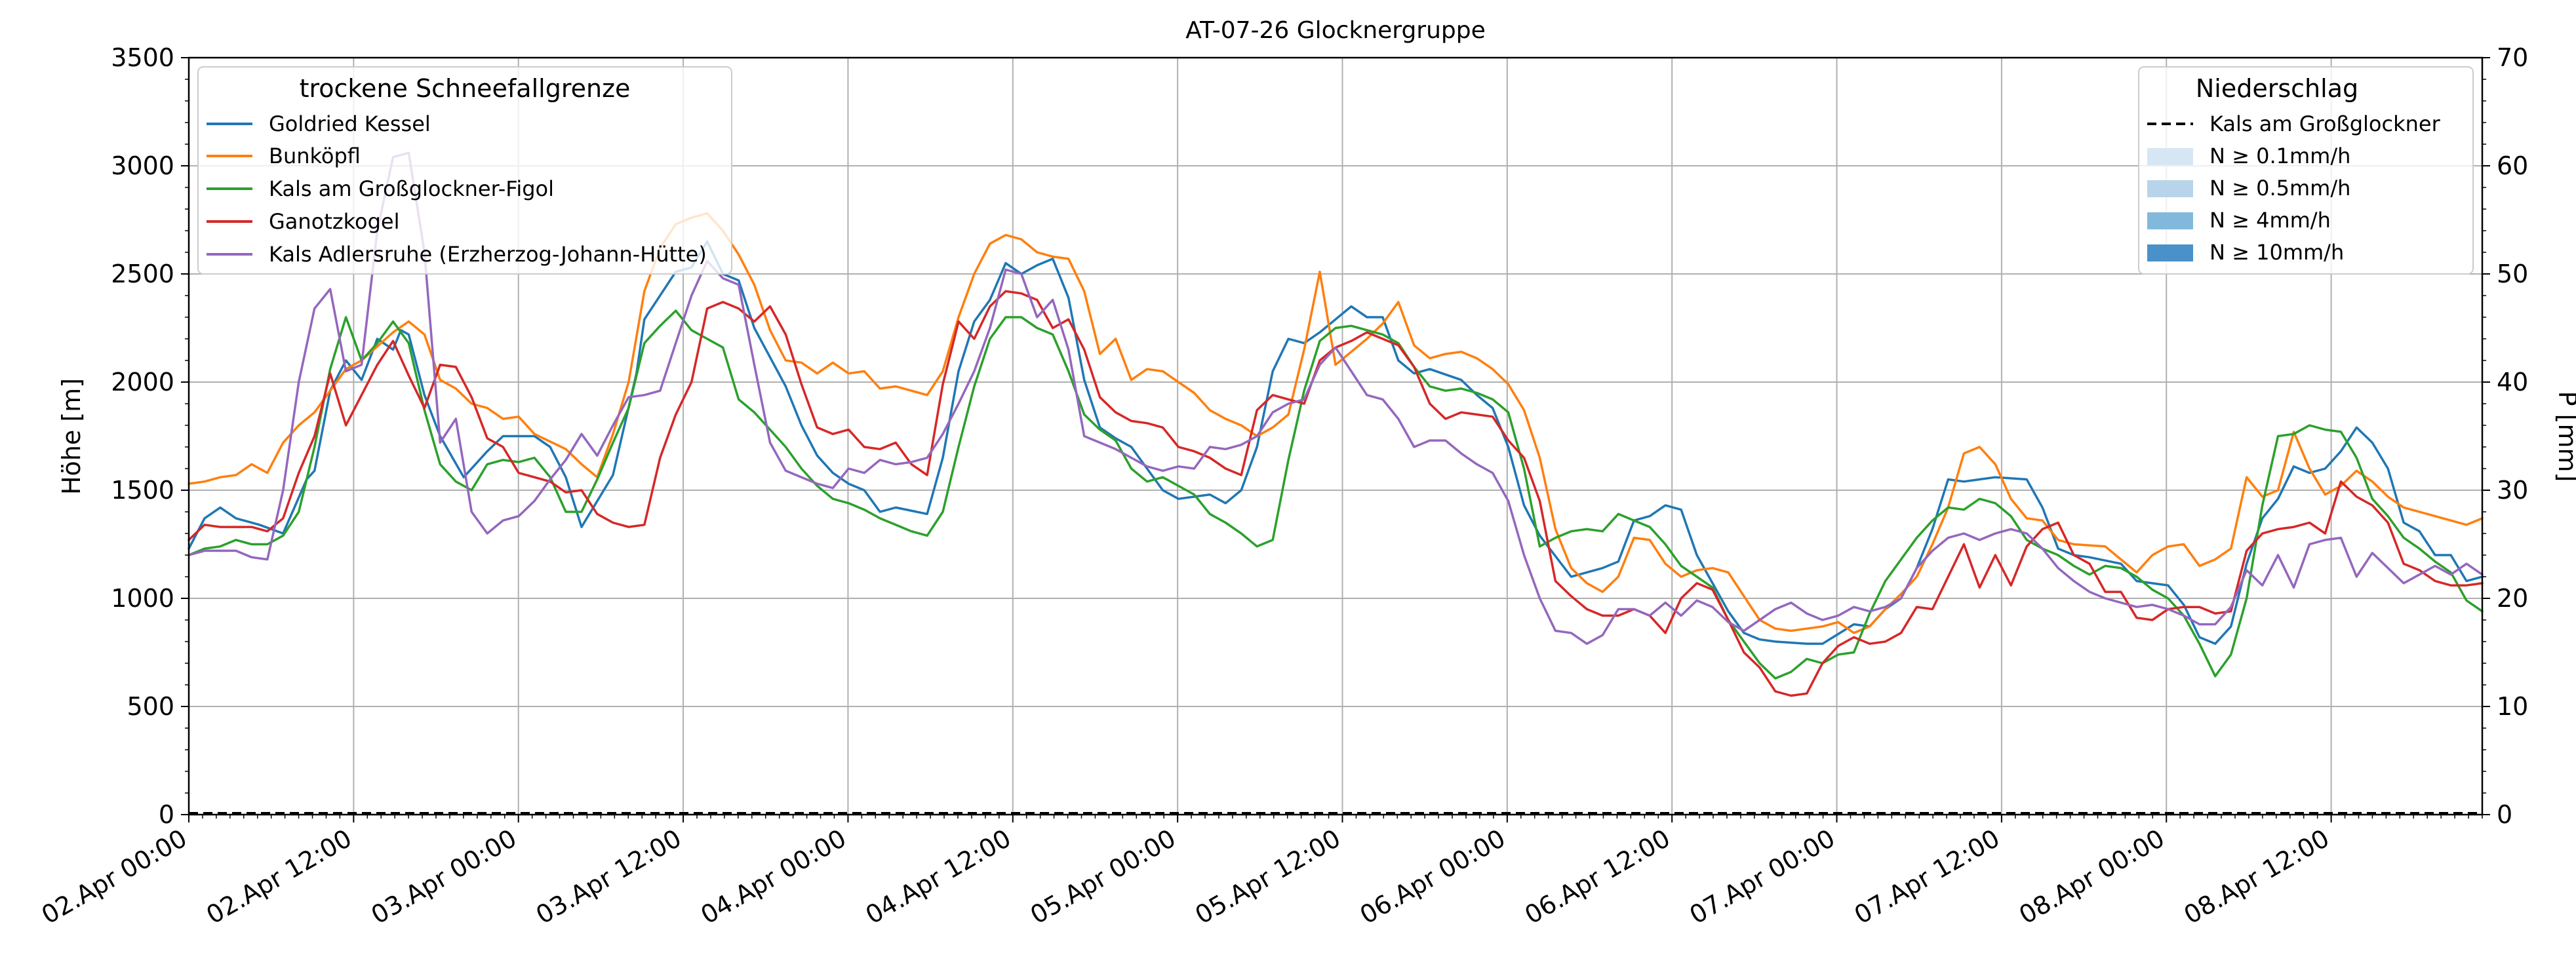  I want to click on y-right-tick-label: 30, so click(2512, 491).